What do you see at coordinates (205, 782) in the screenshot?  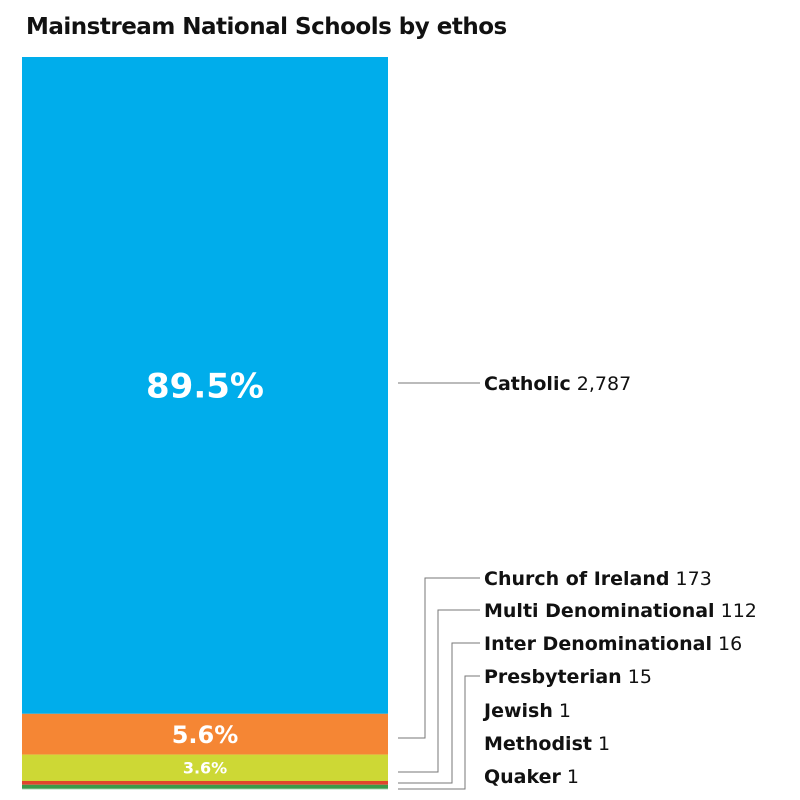 I see `bar-segment-inter-denominational` at bounding box center [205, 782].